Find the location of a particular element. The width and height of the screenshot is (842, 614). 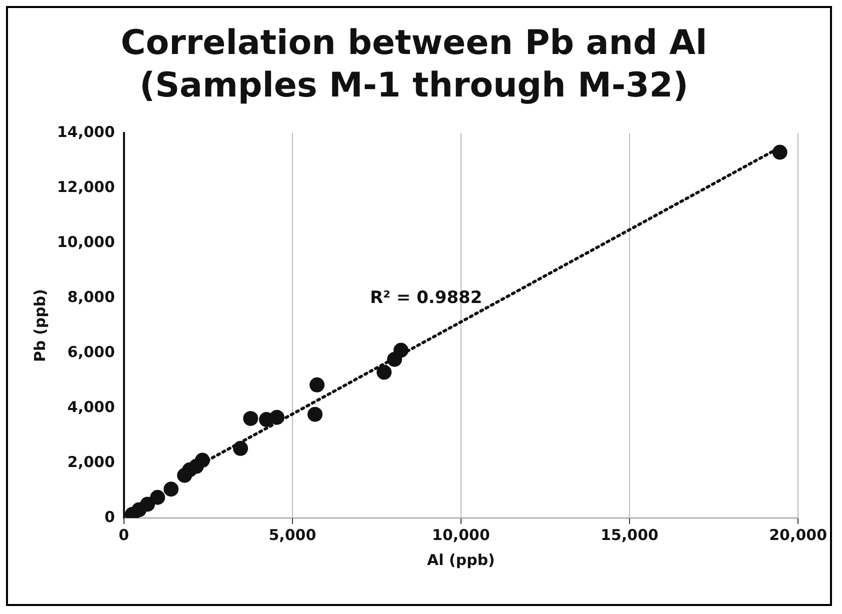

y-axis-title: Pb (ppb) is located at coordinates (39, 325).